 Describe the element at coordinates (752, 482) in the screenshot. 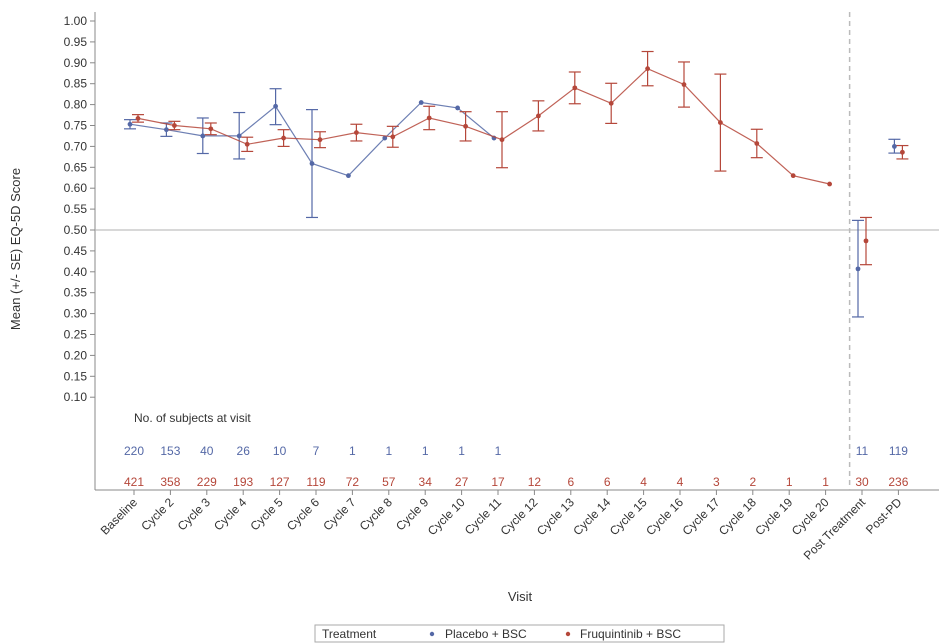

I see `subject-count: 2` at that location.